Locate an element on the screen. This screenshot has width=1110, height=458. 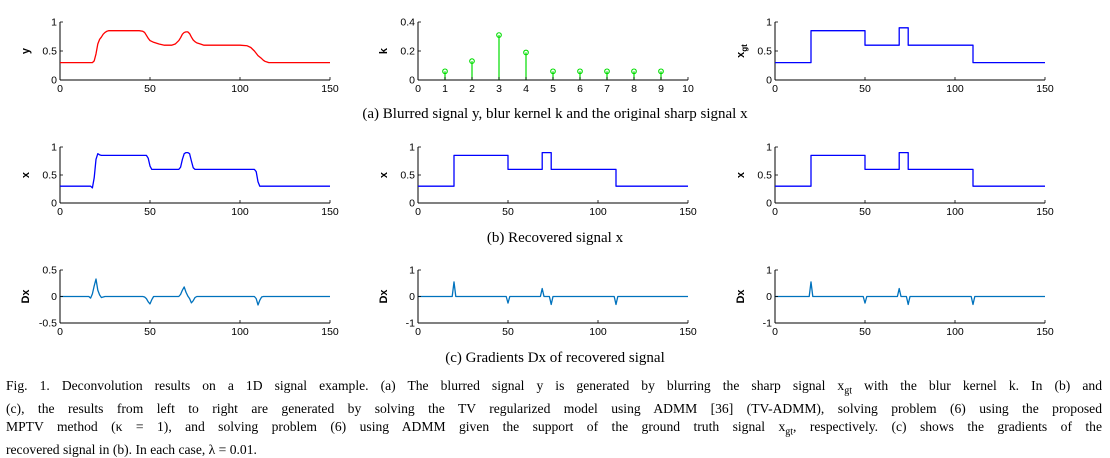
chart-a-2: 0 50 100 150 0 0.5 1 xgt is located at coordinates (894, 56).